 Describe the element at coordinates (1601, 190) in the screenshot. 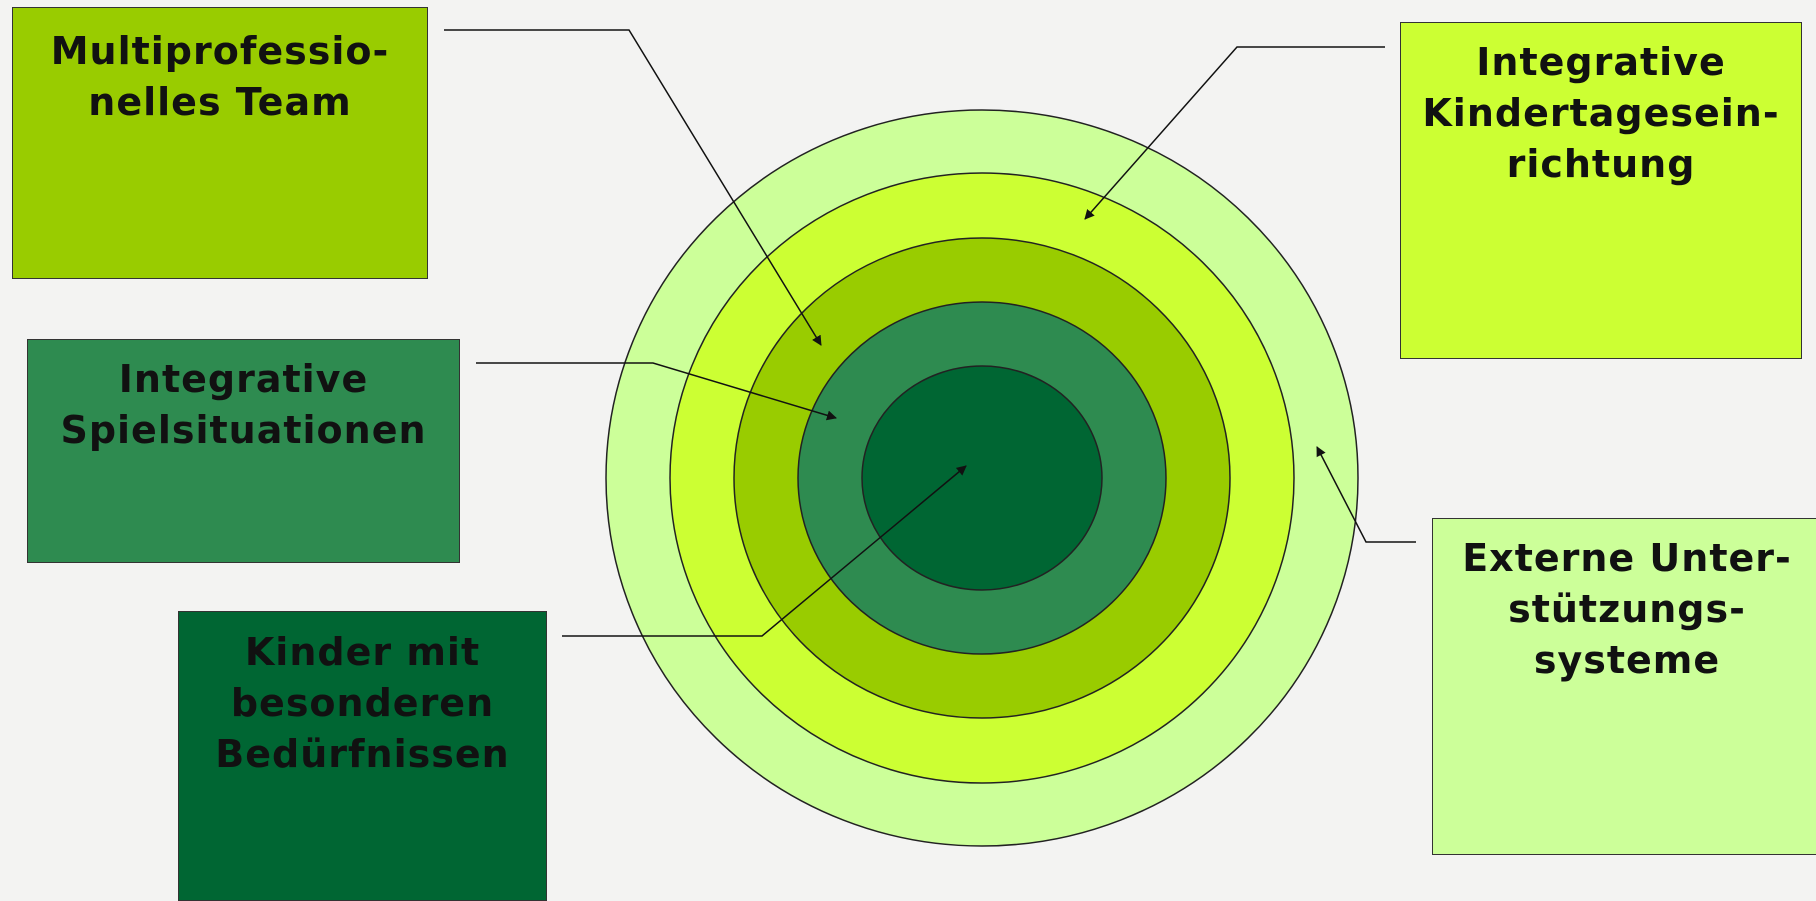

I see `label-integrative-kindertageseinrichtung: Integrative Kindertagesein- richtung` at that location.